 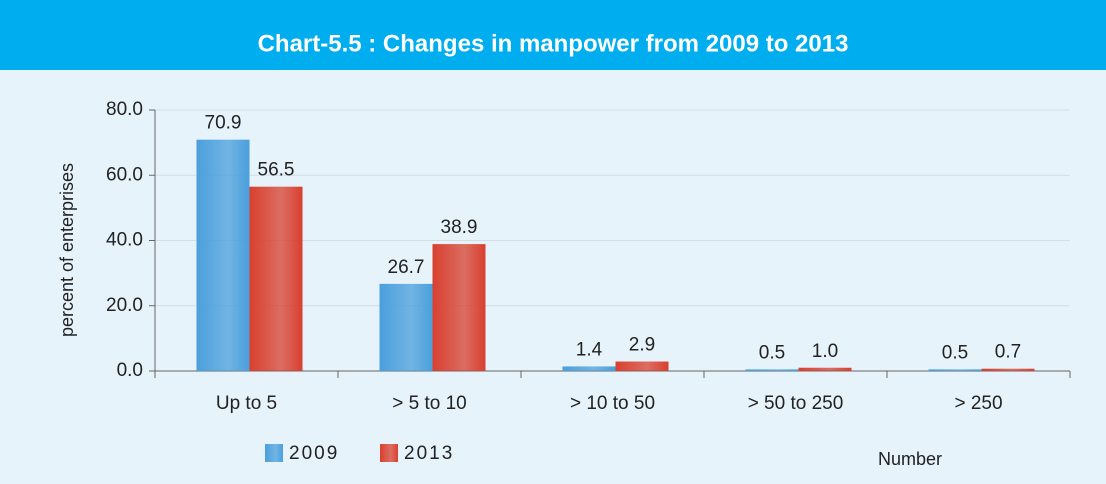 What do you see at coordinates (124, 240) in the screenshot?
I see `y-tick-label: 40.0` at bounding box center [124, 240].